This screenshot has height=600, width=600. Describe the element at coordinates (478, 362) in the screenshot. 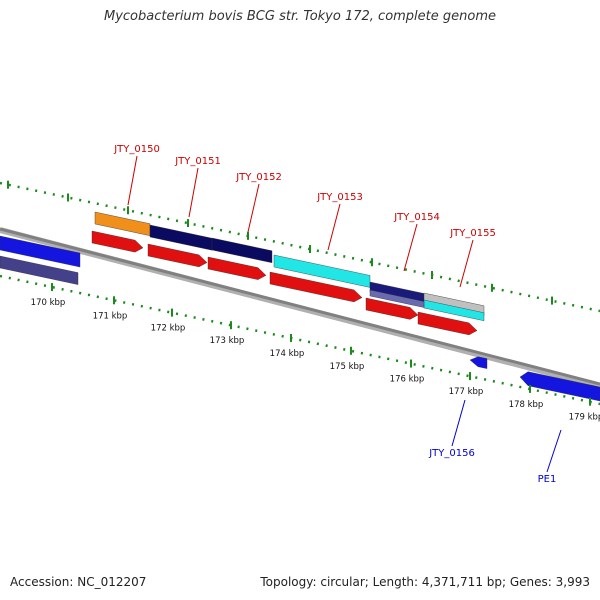

I see `gene-bar-jty0156` at that location.